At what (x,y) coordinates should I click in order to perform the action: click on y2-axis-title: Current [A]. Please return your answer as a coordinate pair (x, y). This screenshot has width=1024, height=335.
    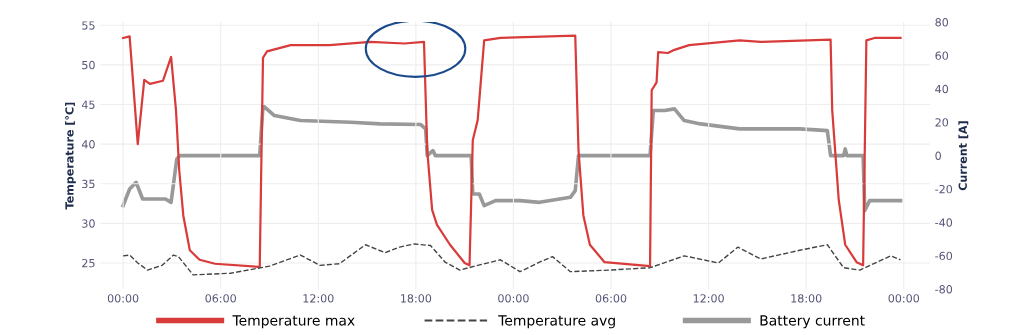
    Looking at the image, I should click on (963, 156).